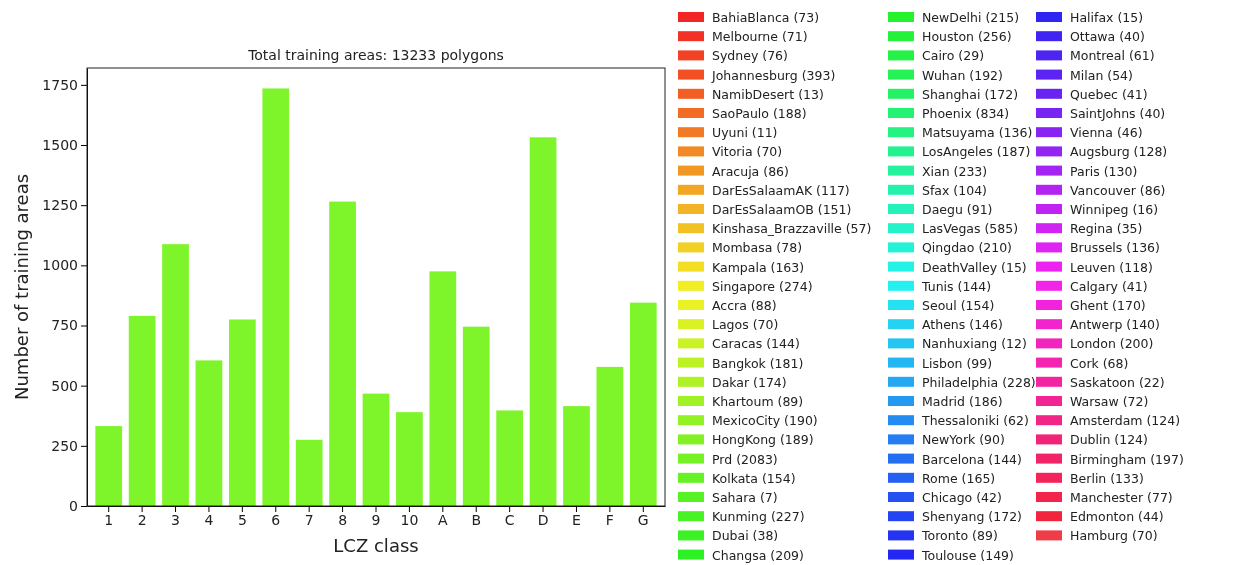 Image resolution: width=1246 pixels, height=565 pixels. Describe the element at coordinates (64, 445) in the screenshot. I see `y-tick-label: 250` at that location.